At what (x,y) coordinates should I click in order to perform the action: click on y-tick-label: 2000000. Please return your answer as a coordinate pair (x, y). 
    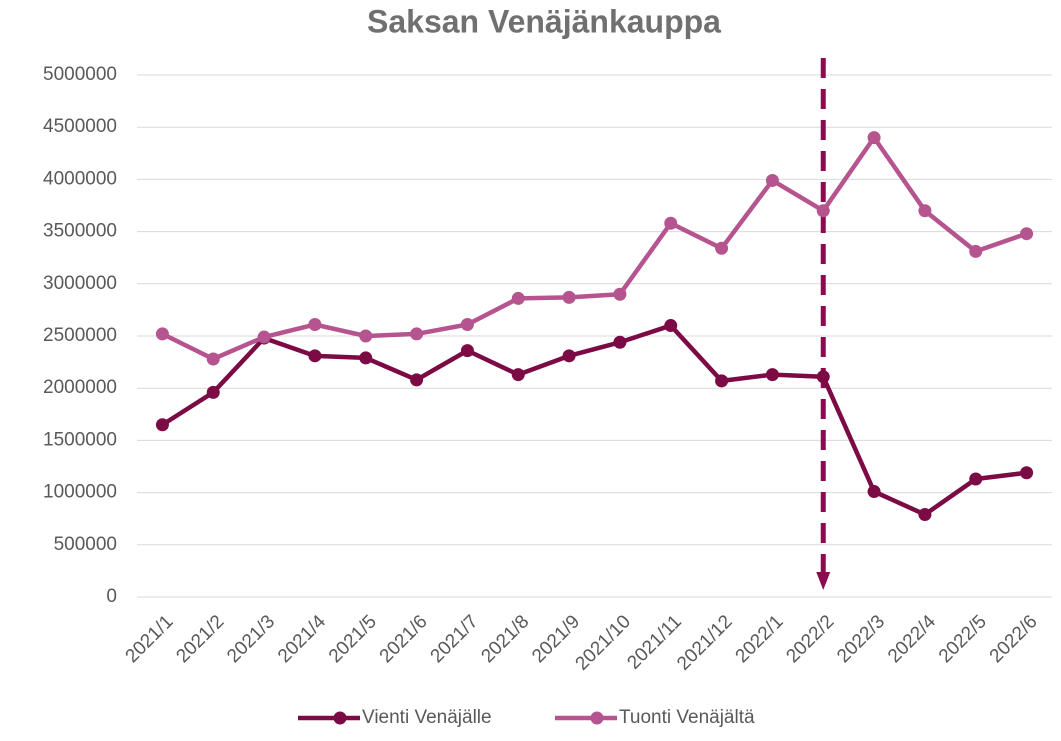
    Looking at the image, I should click on (80, 387).